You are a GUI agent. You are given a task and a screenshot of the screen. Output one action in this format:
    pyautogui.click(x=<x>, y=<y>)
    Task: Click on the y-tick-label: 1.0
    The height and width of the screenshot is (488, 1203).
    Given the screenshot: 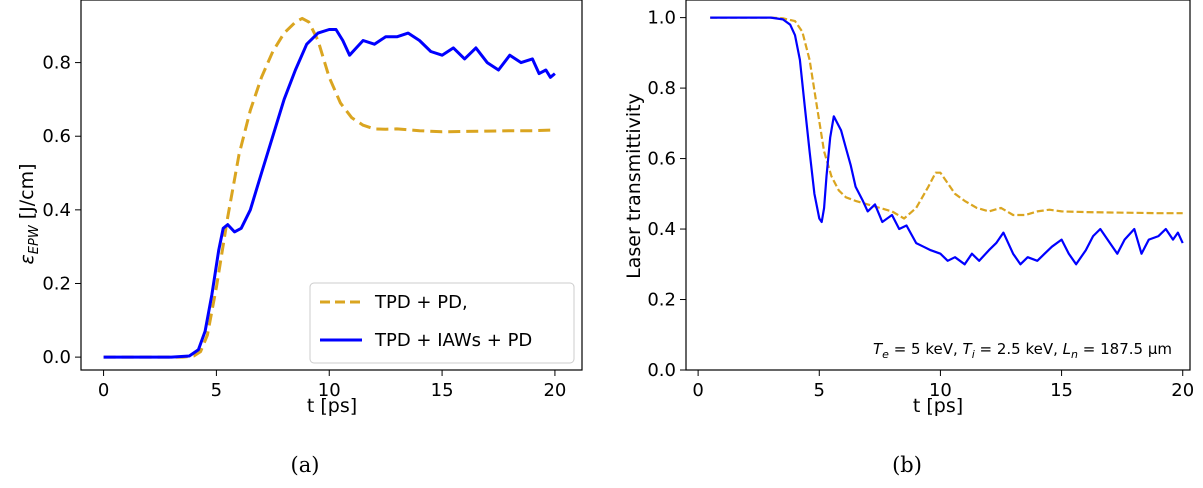 What is the action you would take?
    pyautogui.click(x=661, y=18)
    